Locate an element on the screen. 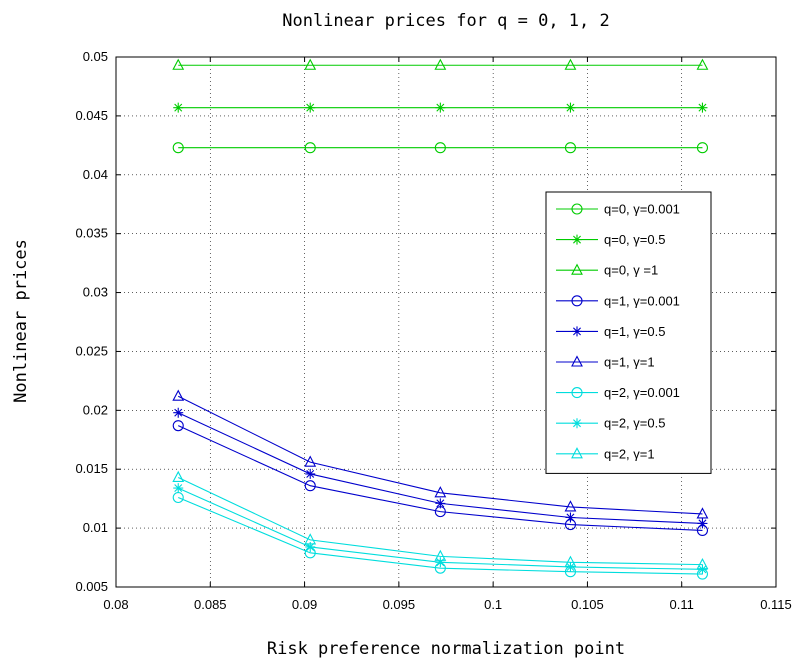  legend-entry: q=0, γ=0.001 is located at coordinates (618, 209).